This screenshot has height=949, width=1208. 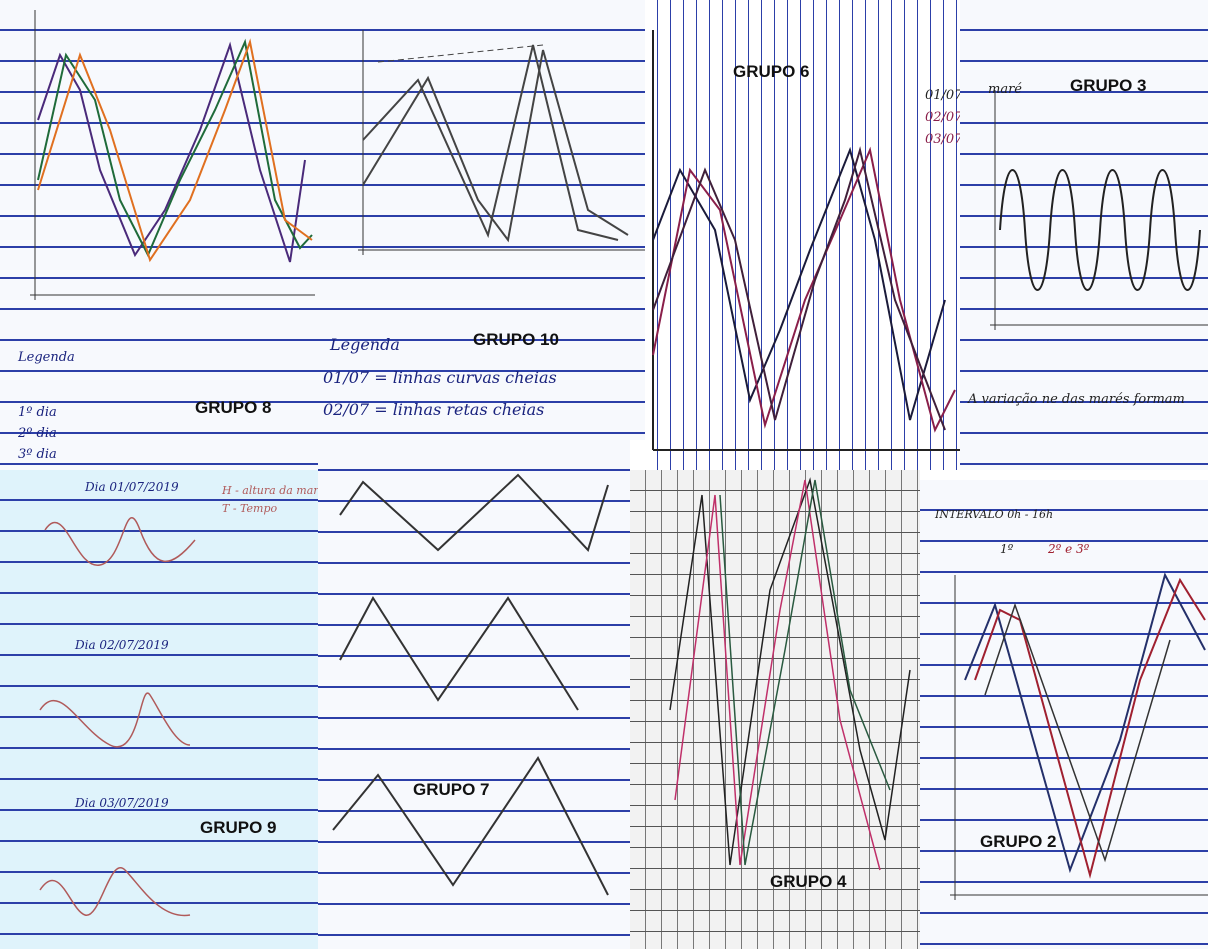 I want to click on note: 1º dia, so click(x=37, y=412).